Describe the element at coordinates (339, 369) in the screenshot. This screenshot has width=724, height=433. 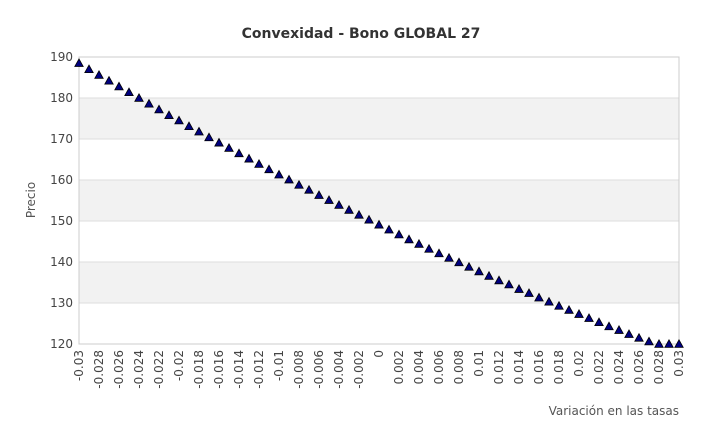
I see `x-tick-label: -0.004` at that location.